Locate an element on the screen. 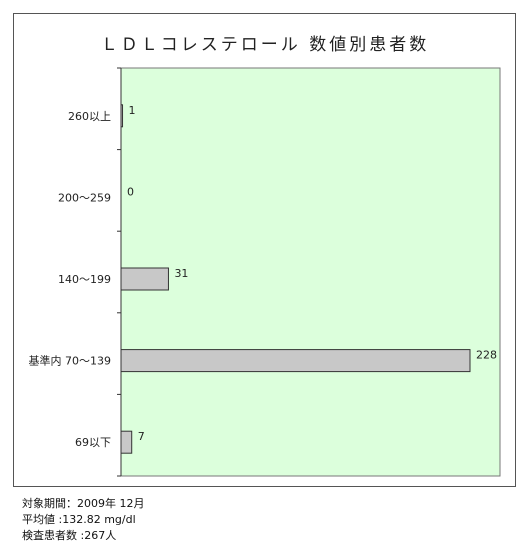  category-label: 基準内 70～139 is located at coordinates (70, 361).